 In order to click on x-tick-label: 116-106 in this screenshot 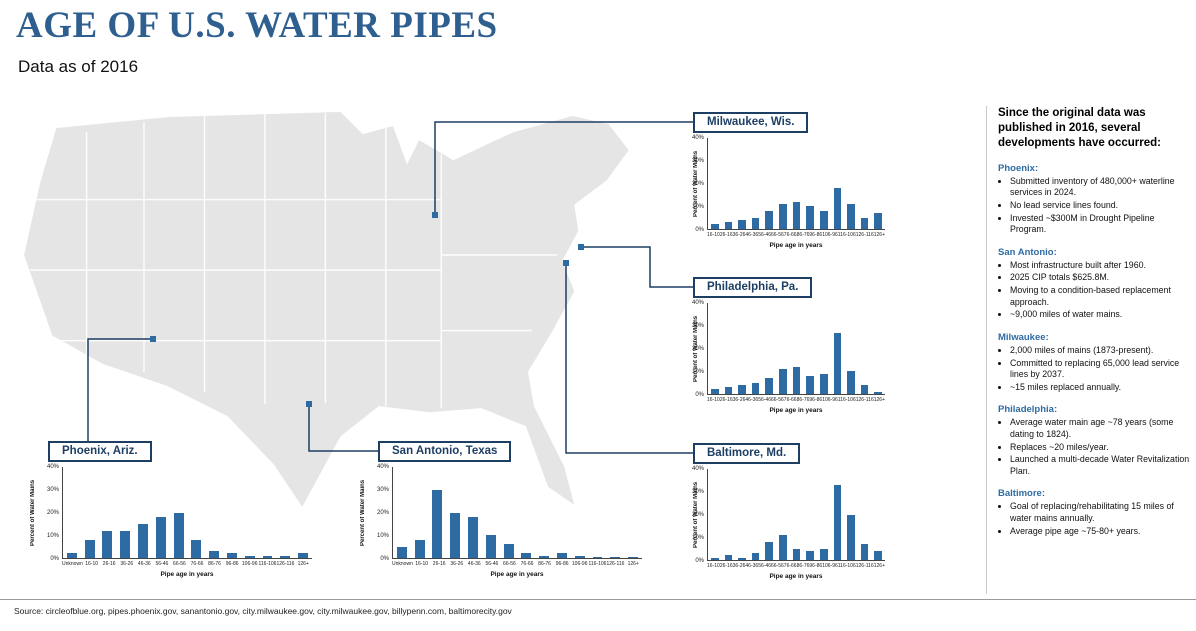, I will do `click(846, 235)`.